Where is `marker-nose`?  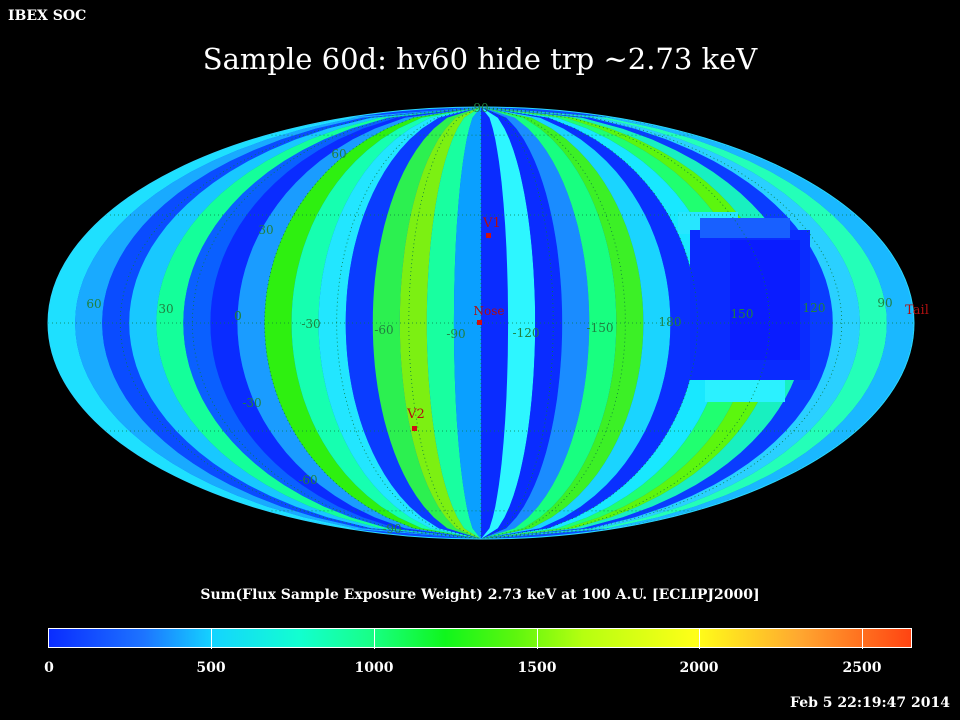 marker-nose is located at coordinates (479, 322).